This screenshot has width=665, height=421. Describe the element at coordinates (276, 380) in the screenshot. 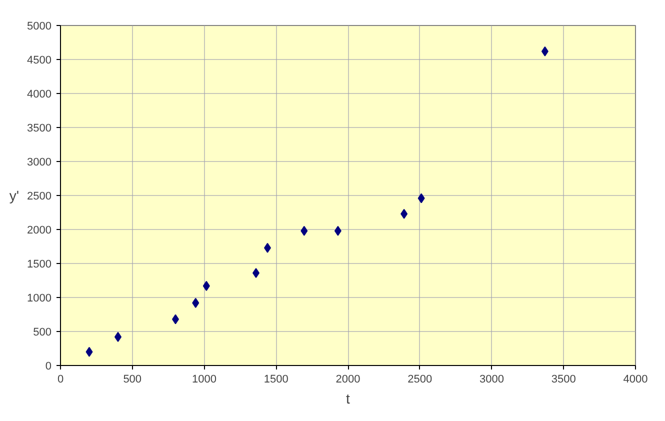

I see `x-tick-label: 1500` at that location.